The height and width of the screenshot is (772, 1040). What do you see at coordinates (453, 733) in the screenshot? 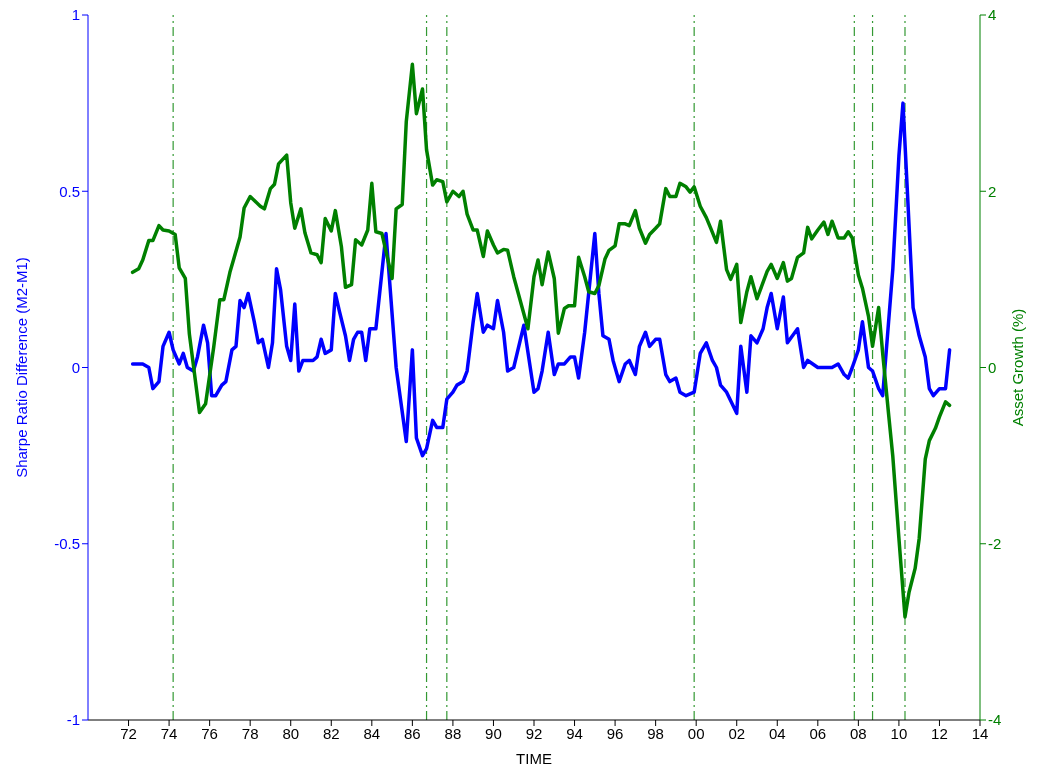
I see `x-tick-label: 88` at bounding box center [453, 733].